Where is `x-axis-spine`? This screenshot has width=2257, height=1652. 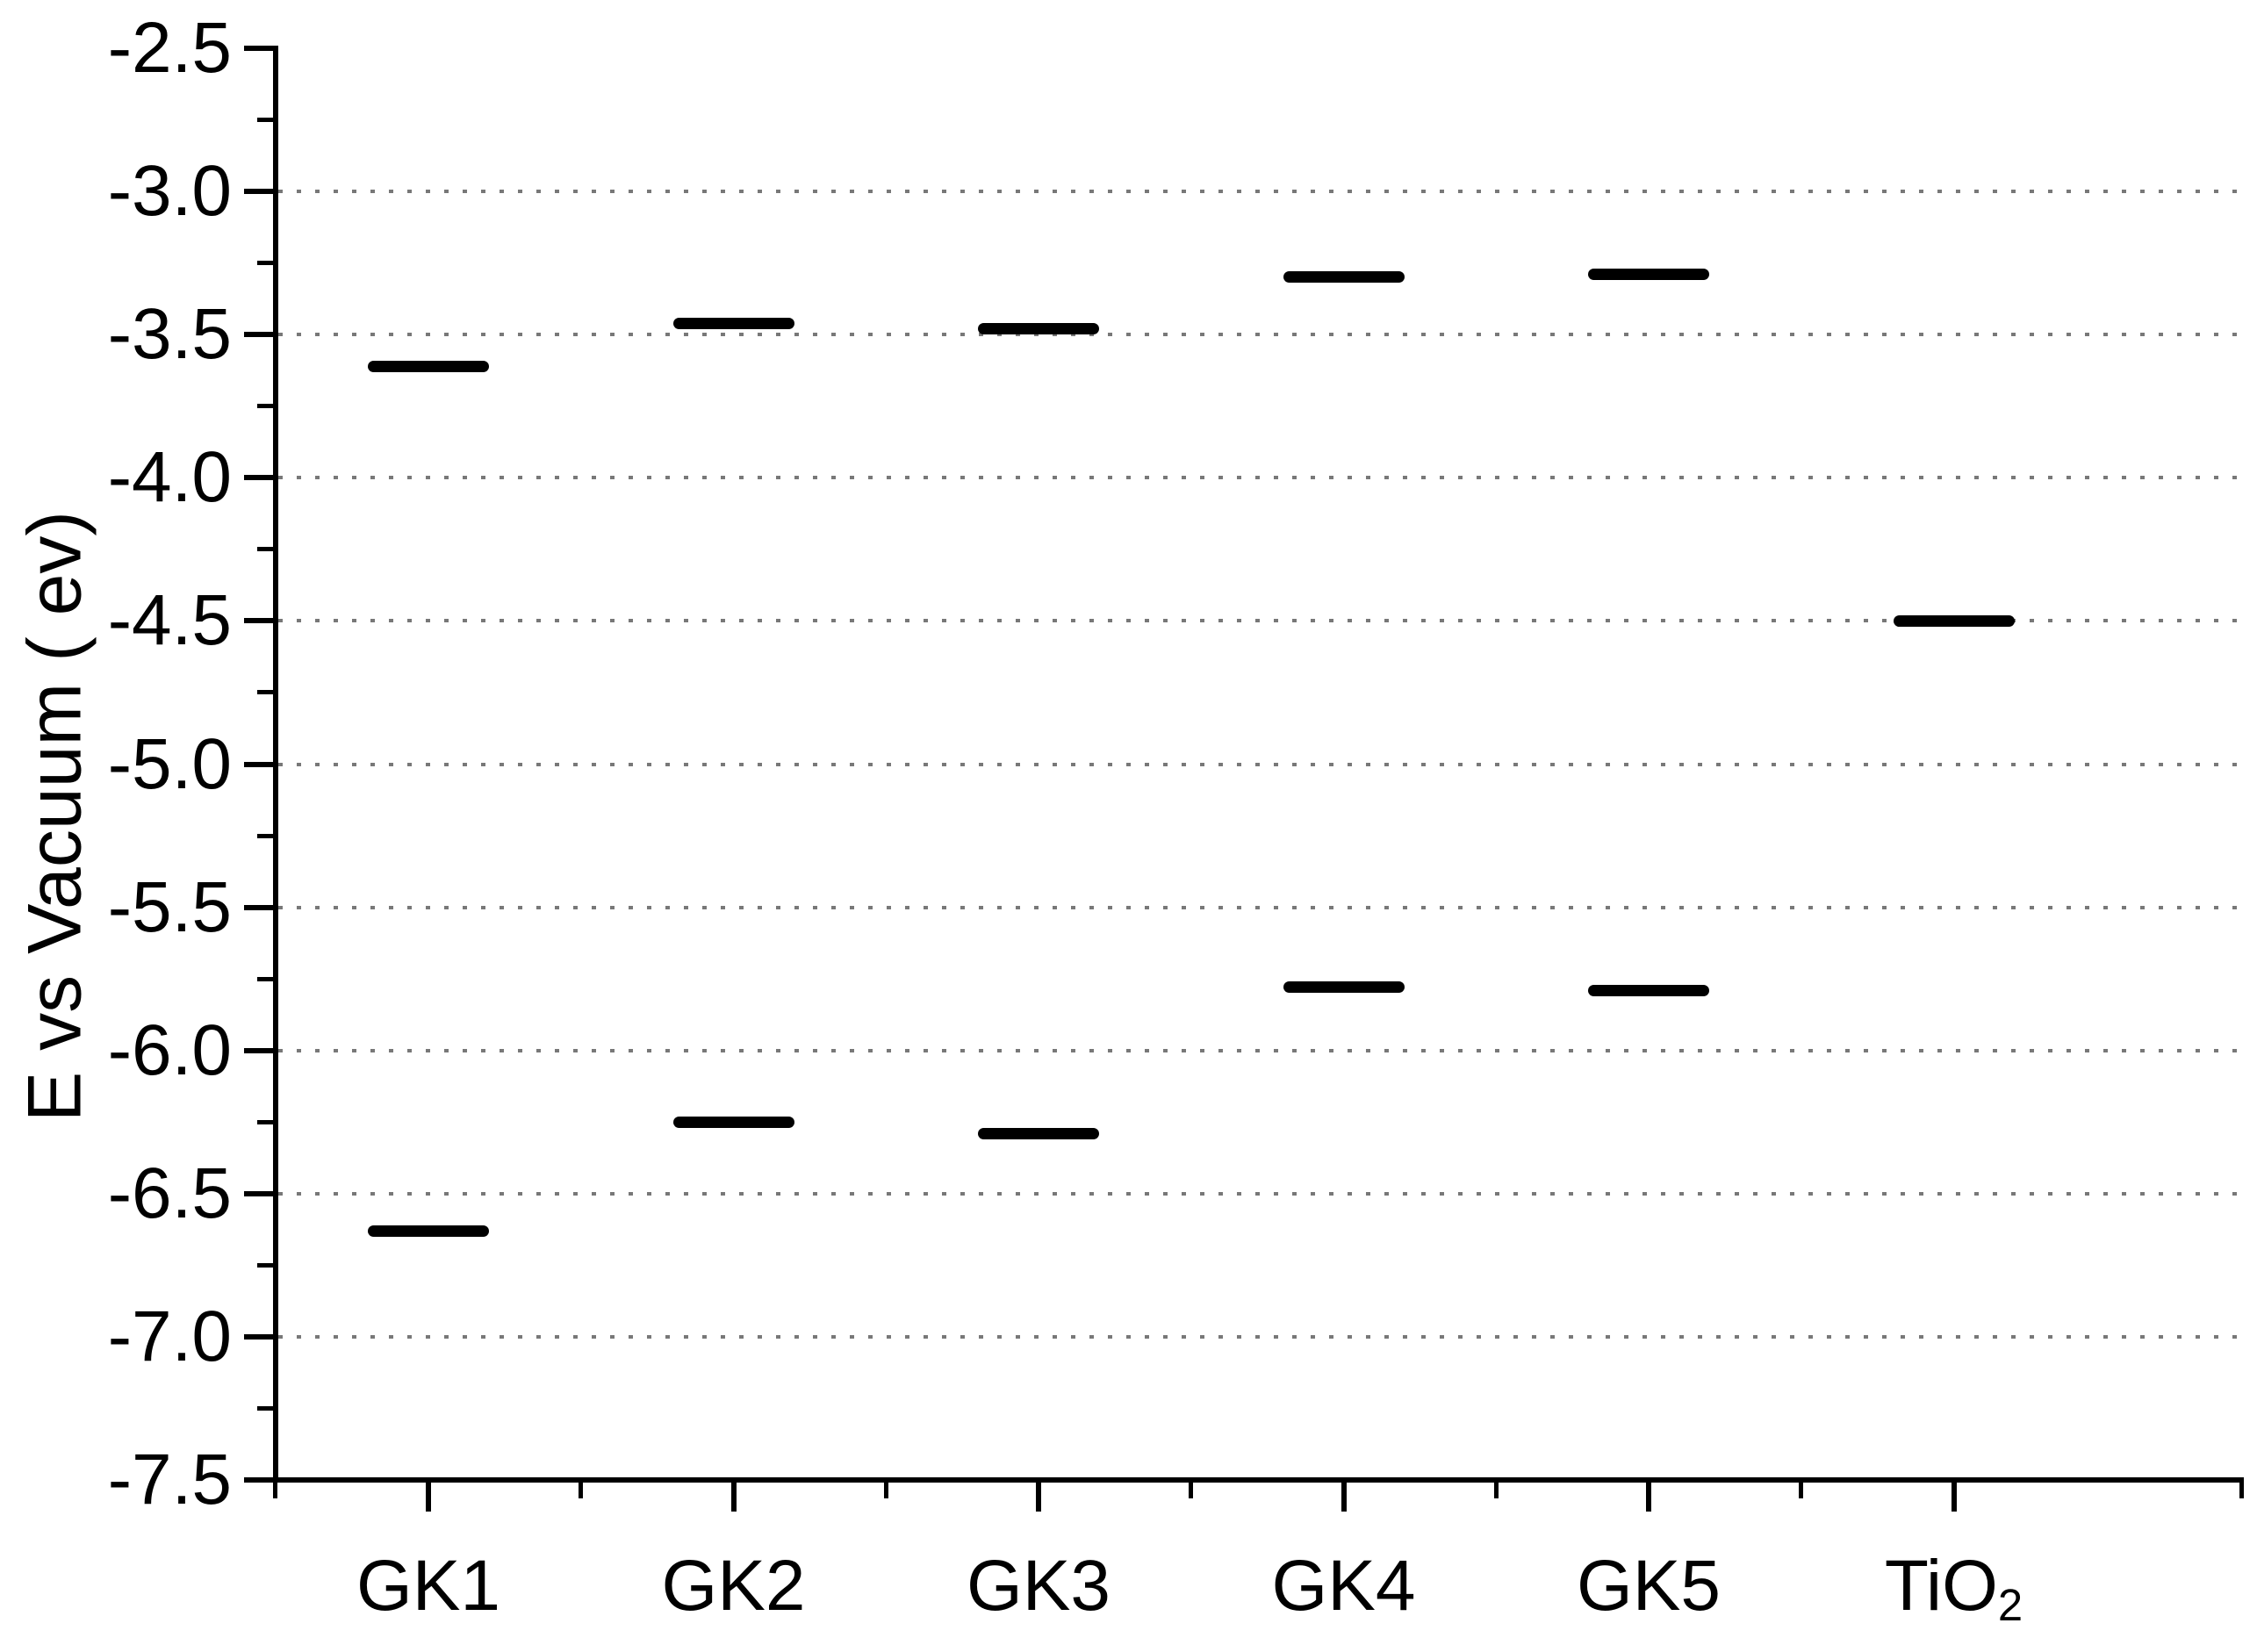
x-axis-spine is located at coordinates (1258, 1480).